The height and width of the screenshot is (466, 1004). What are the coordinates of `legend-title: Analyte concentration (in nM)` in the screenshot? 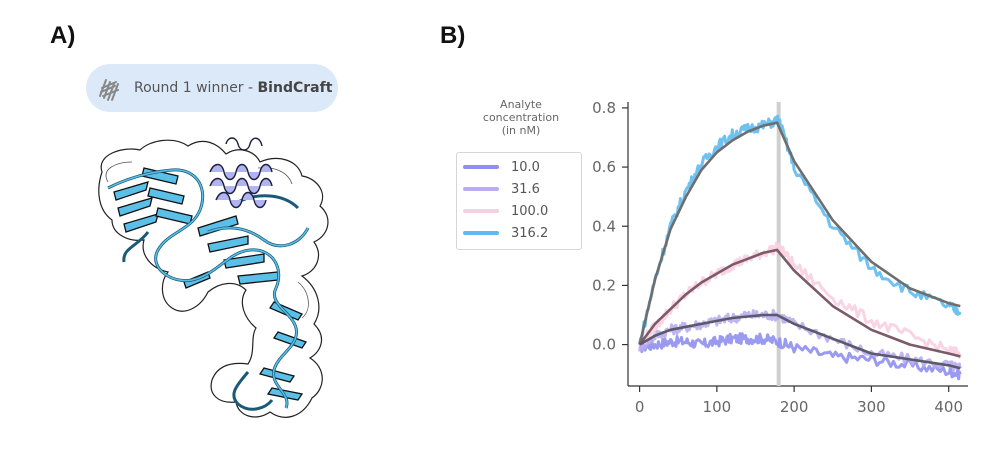 It's located at (521, 117).